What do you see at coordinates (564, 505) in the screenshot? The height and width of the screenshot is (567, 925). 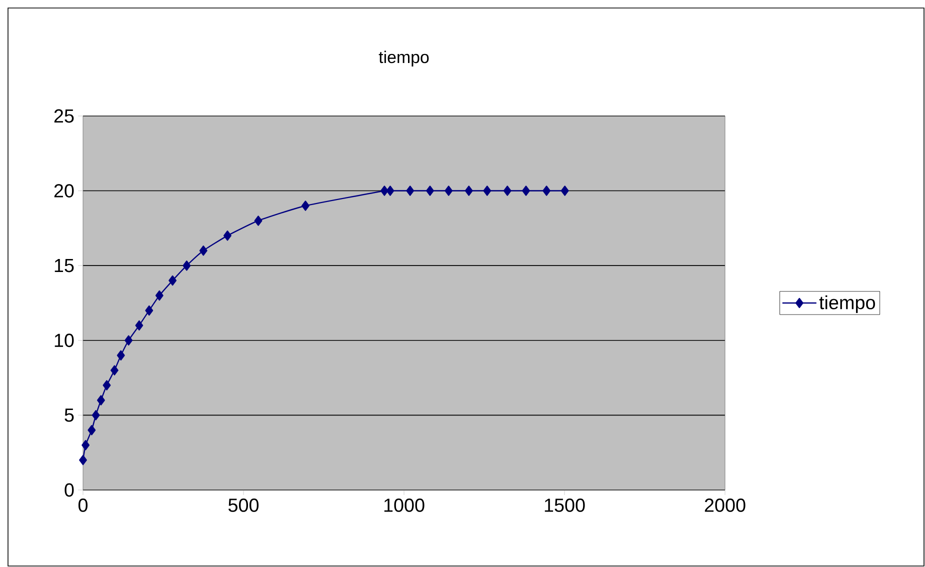 I see `x-tick-label: 1500` at bounding box center [564, 505].